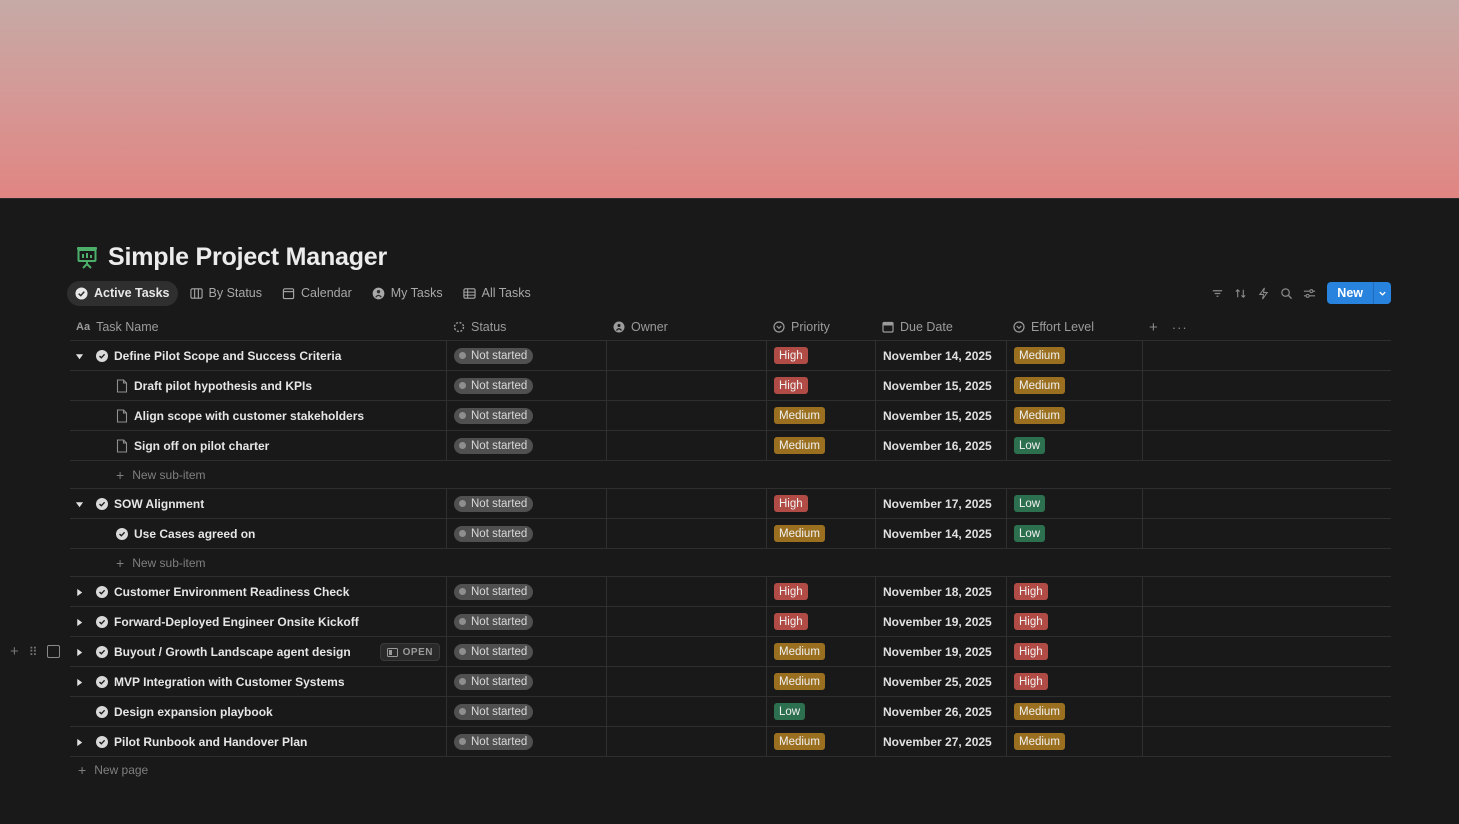 Image resolution: width=1459 pixels, height=824 pixels. I want to click on due-date-cell: November 18, 2025, so click(941, 591).